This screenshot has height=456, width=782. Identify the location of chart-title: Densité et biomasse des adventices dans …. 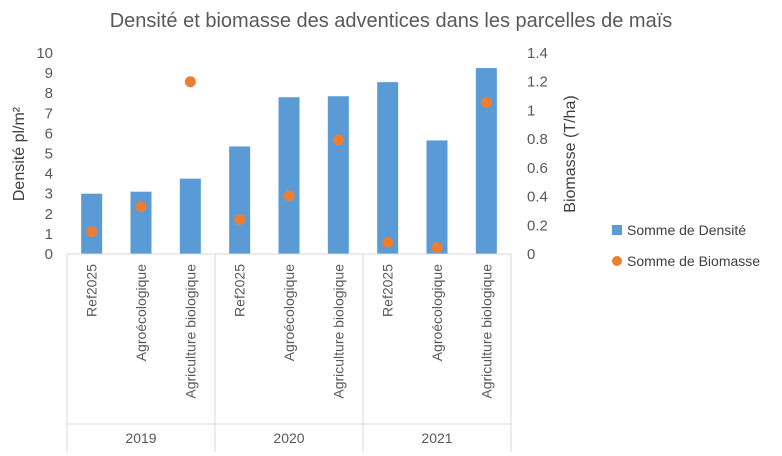
(391, 21).